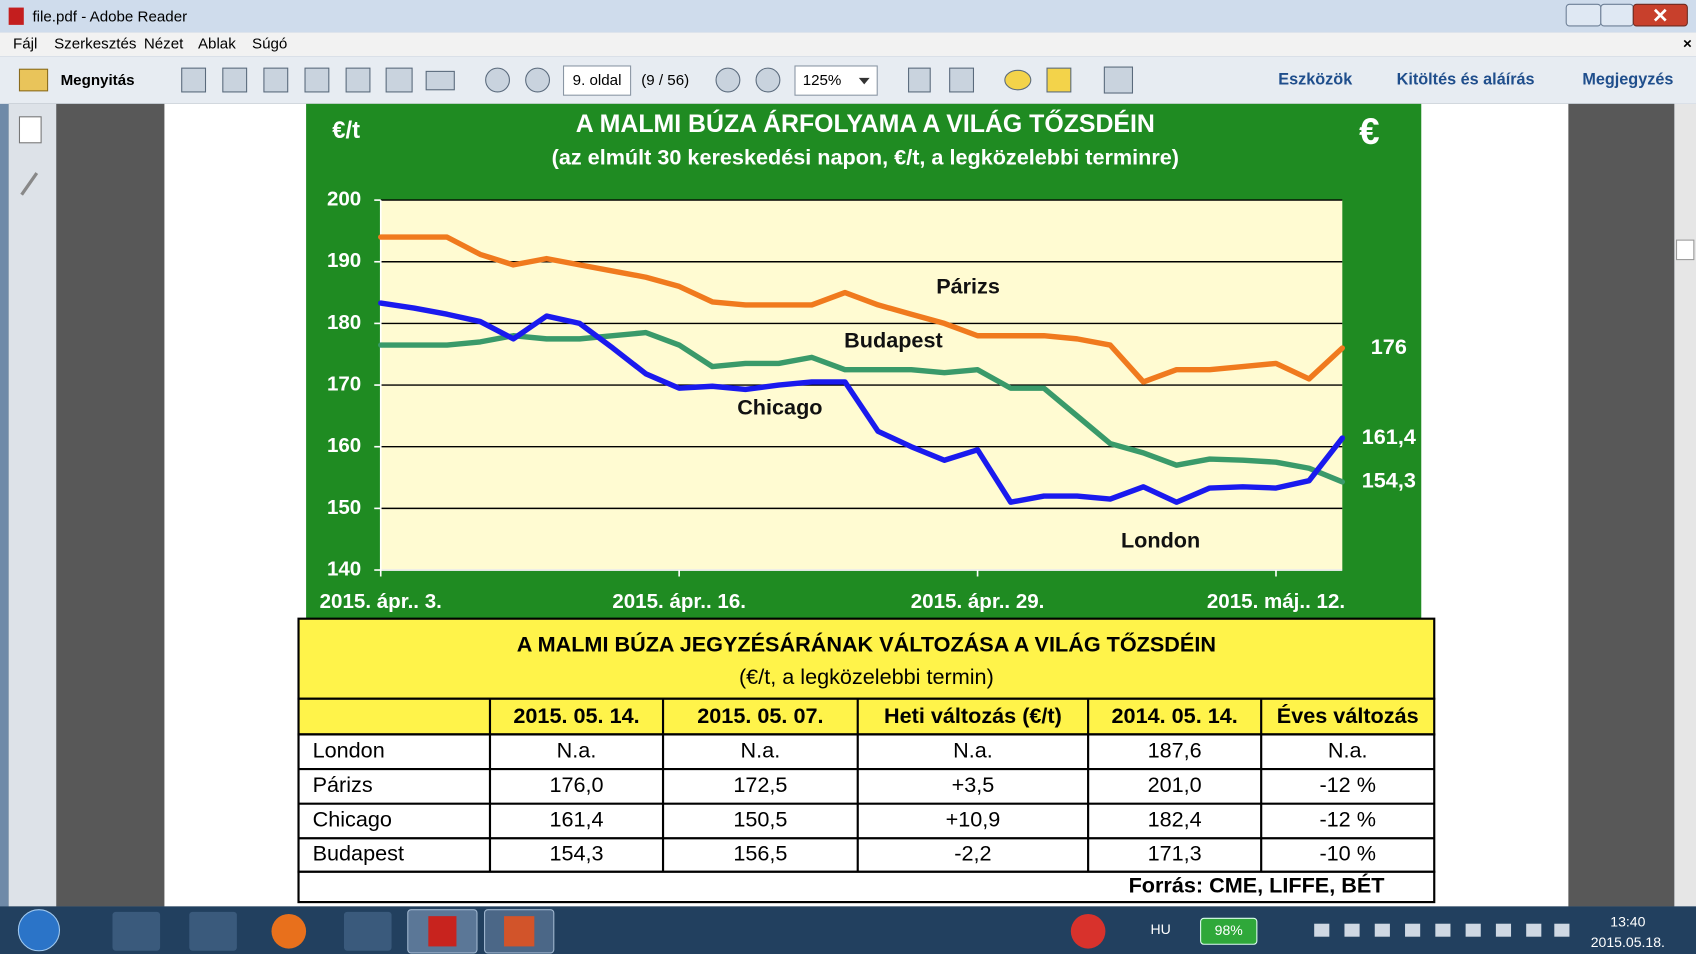 This screenshot has height=954, width=1696. Describe the element at coordinates (29, 184) in the screenshot. I see `attachment-icon` at that location.